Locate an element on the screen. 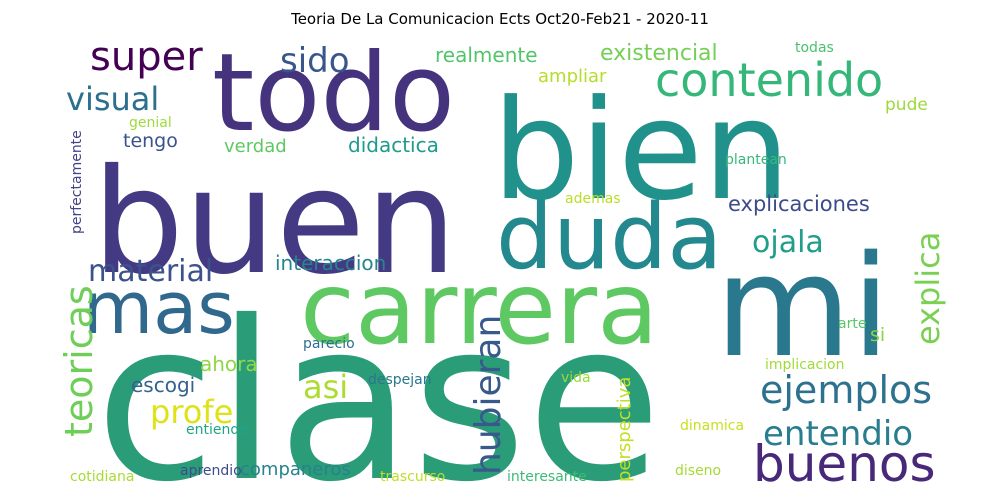  cloud-word-companeros: companeros is located at coordinates (295, 469).